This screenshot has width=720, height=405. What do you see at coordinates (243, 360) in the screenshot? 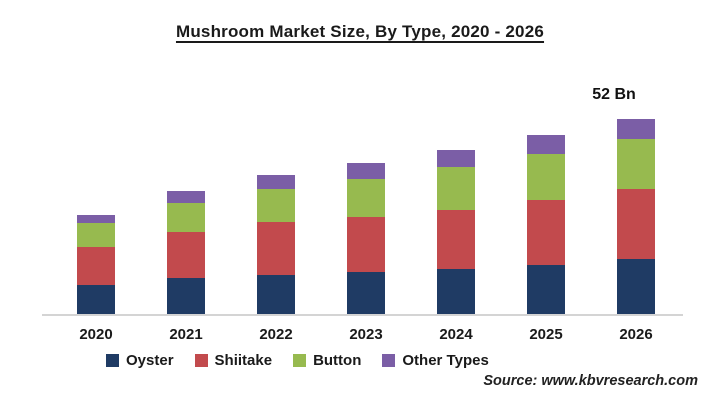
I see `legend-label: Shiitake` at bounding box center [243, 360].